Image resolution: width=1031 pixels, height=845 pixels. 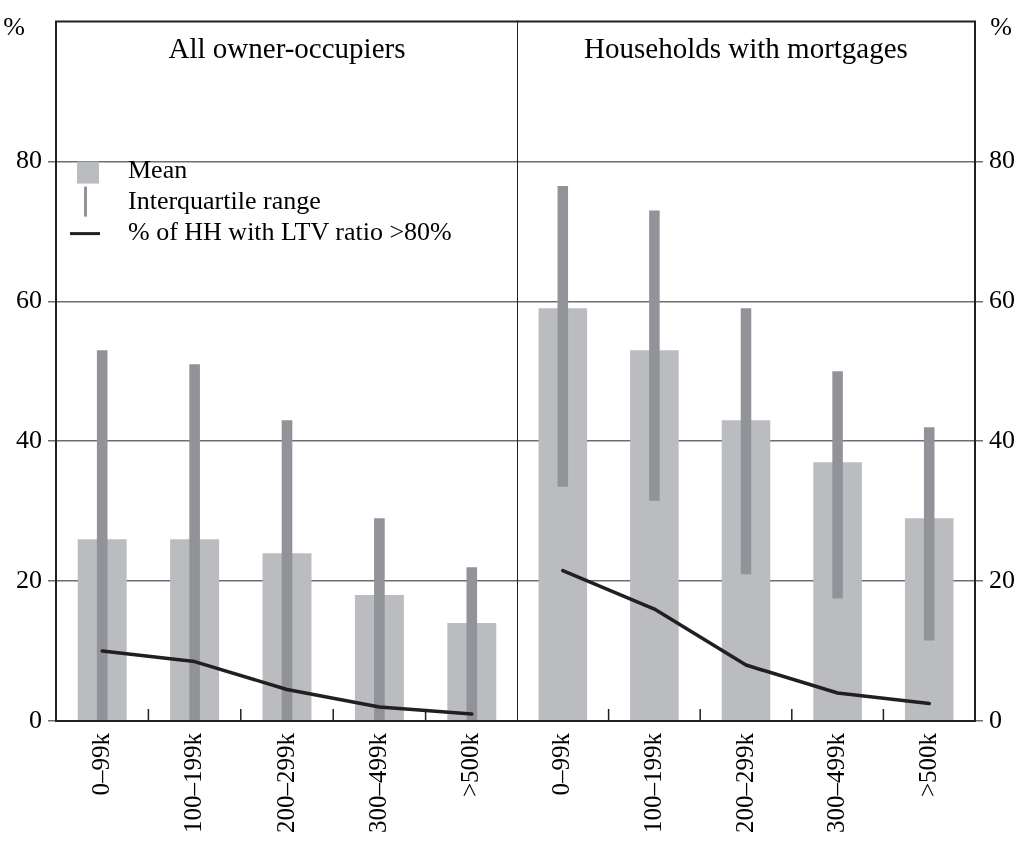 What do you see at coordinates (224, 201) in the screenshot?
I see `legend-label: Interquartile range` at bounding box center [224, 201].